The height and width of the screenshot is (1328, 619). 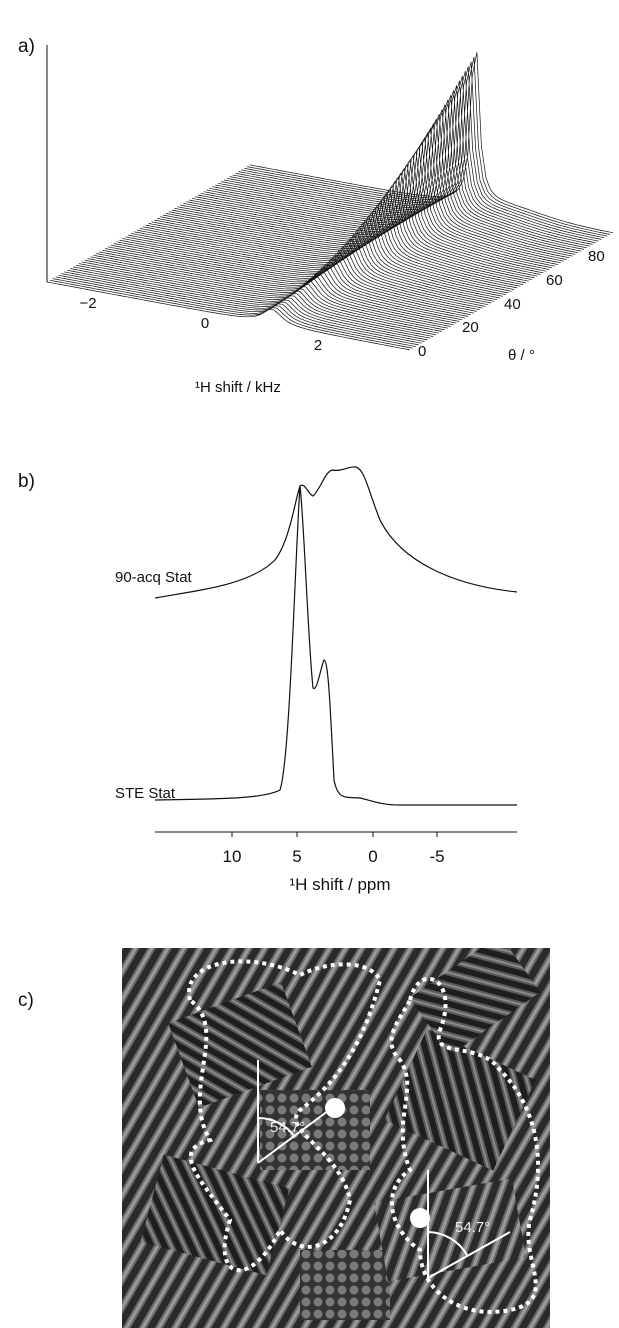 What do you see at coordinates (521, 355) in the screenshot?
I see `axis-title: θ / °` at bounding box center [521, 355].